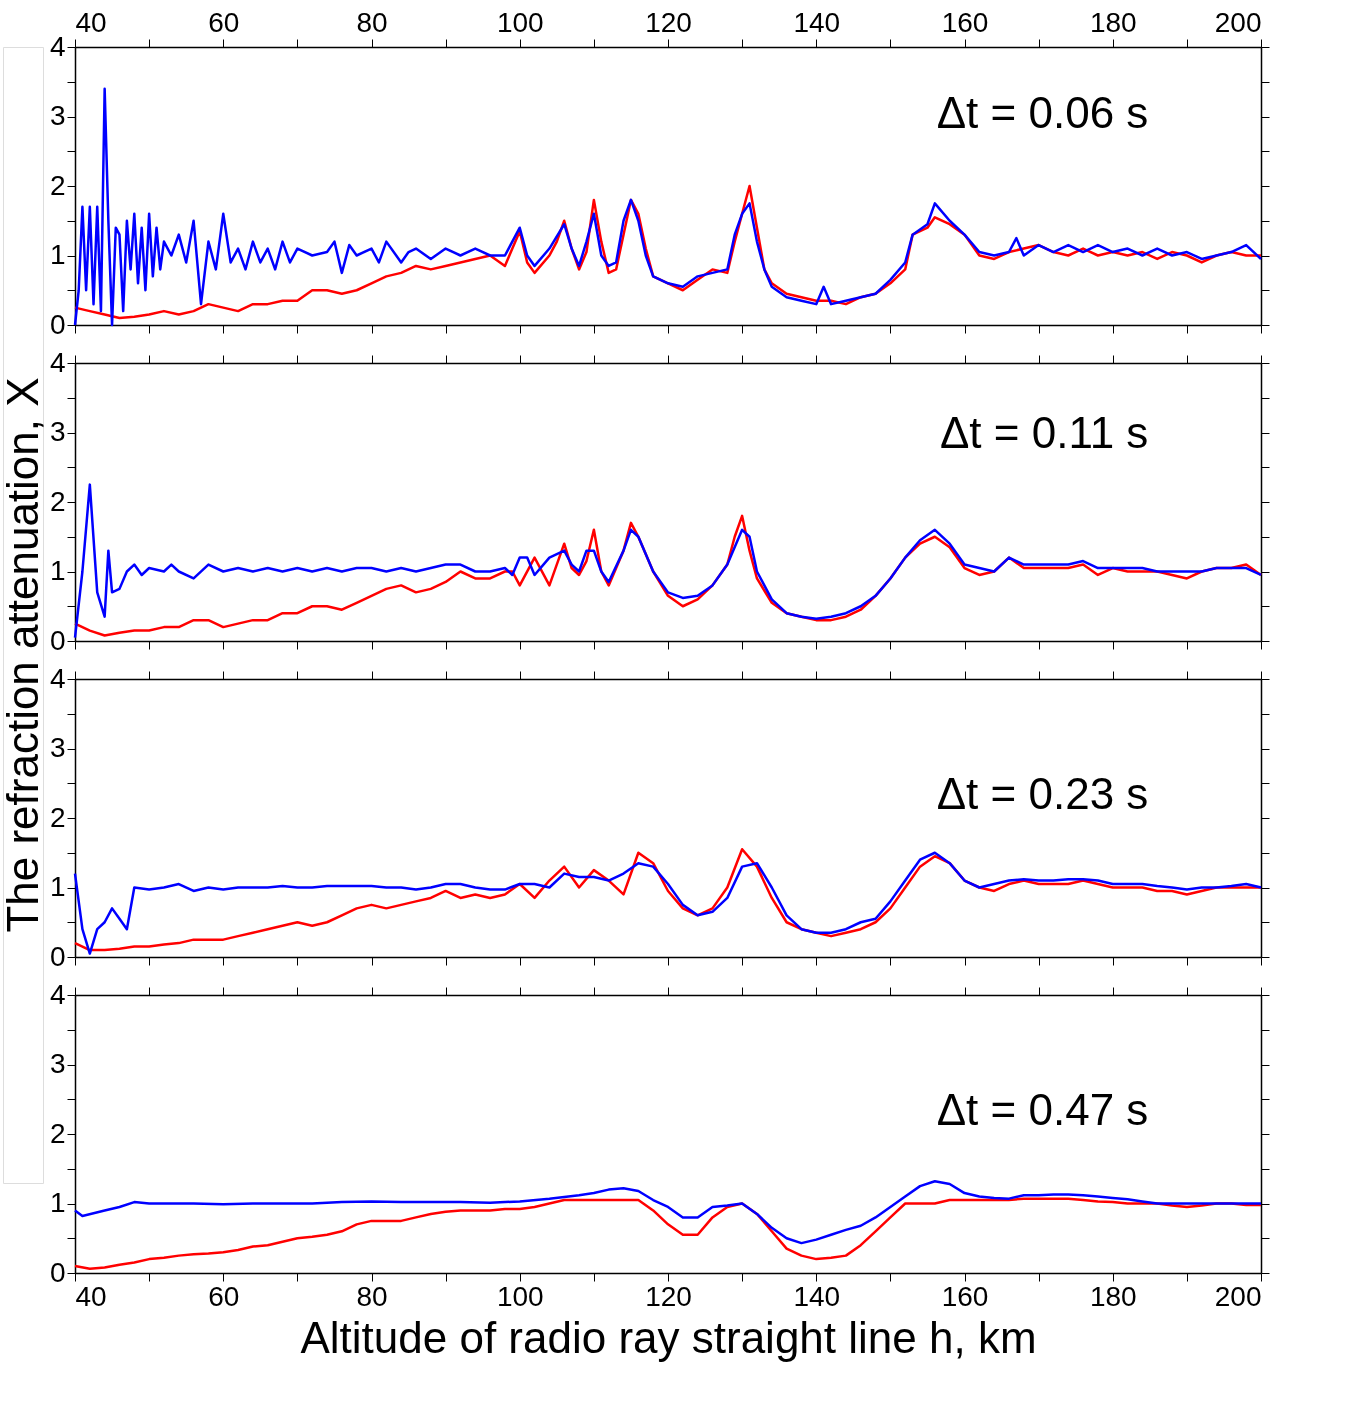  What do you see at coordinates (1042, 1109) in the screenshot?
I see `annotation: Δt = 0.47 s` at bounding box center [1042, 1109].